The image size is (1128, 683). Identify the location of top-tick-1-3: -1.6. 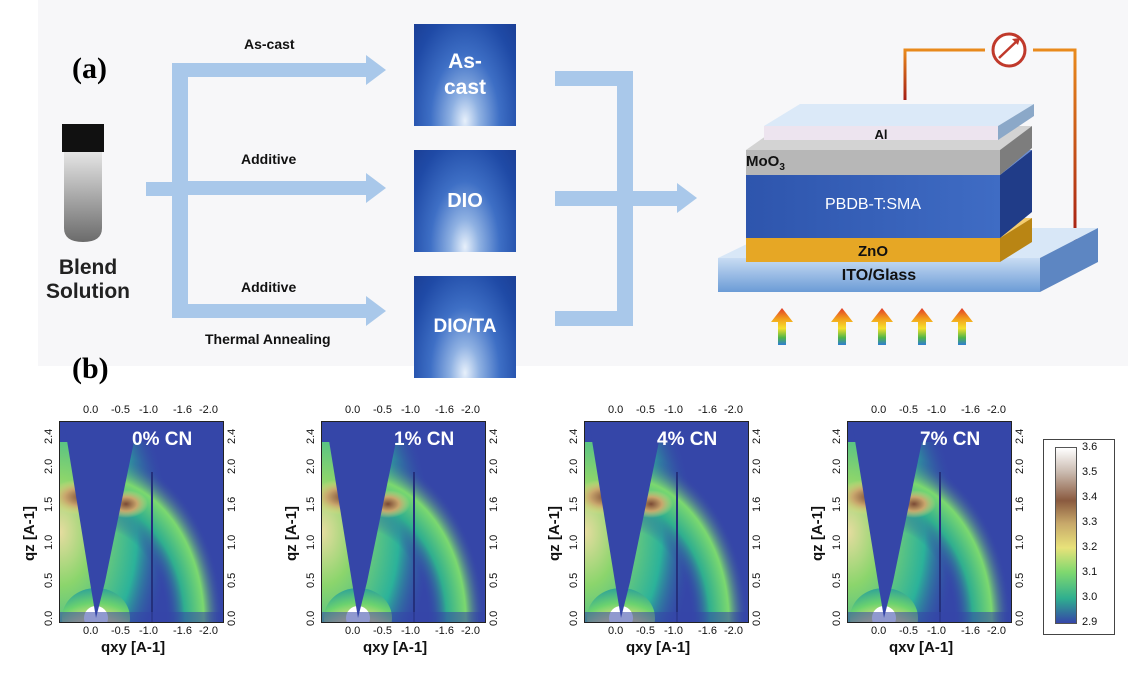
(182, 410).